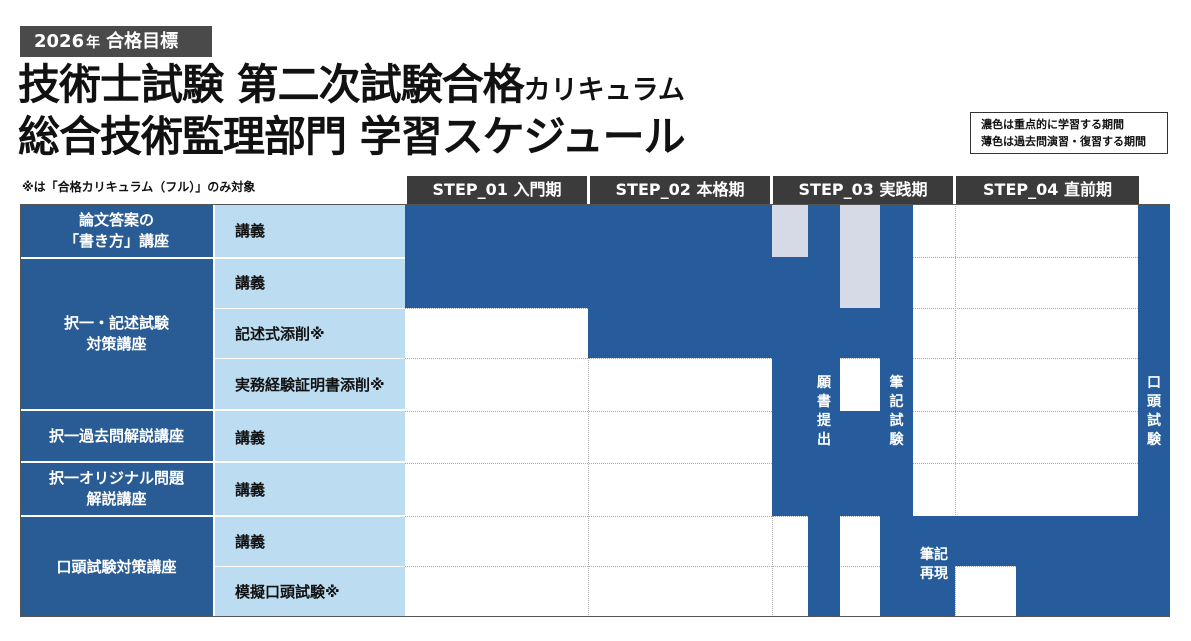  I want to click on milestone-application: 願 書 提 出, so click(824, 410).